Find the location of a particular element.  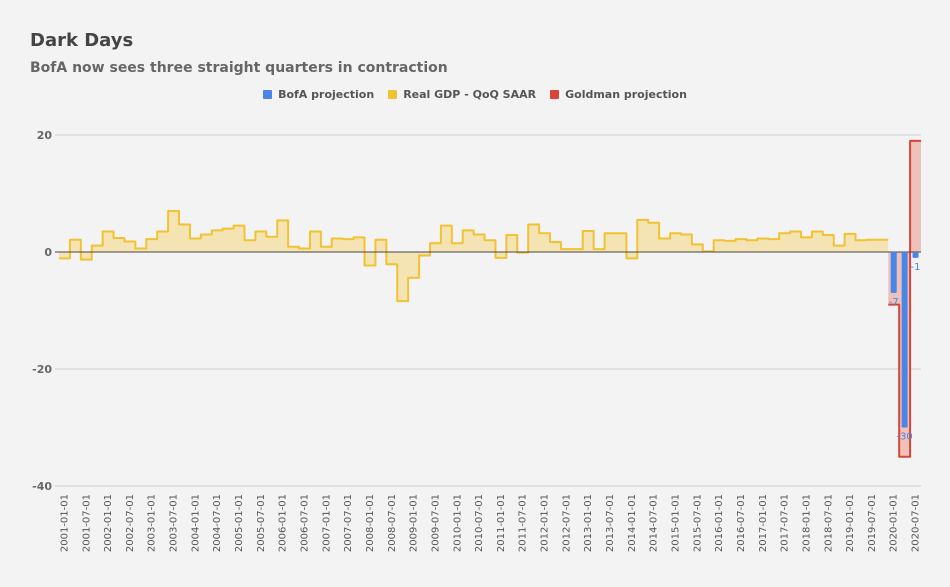

x-tick-label: 2004-01-01 is located at coordinates (195, 523).